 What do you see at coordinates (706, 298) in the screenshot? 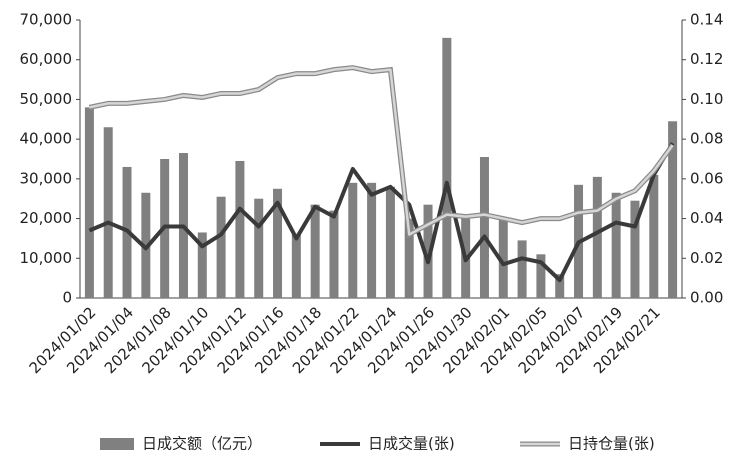
I see `y2-tick-label: 0.00` at bounding box center [706, 298].